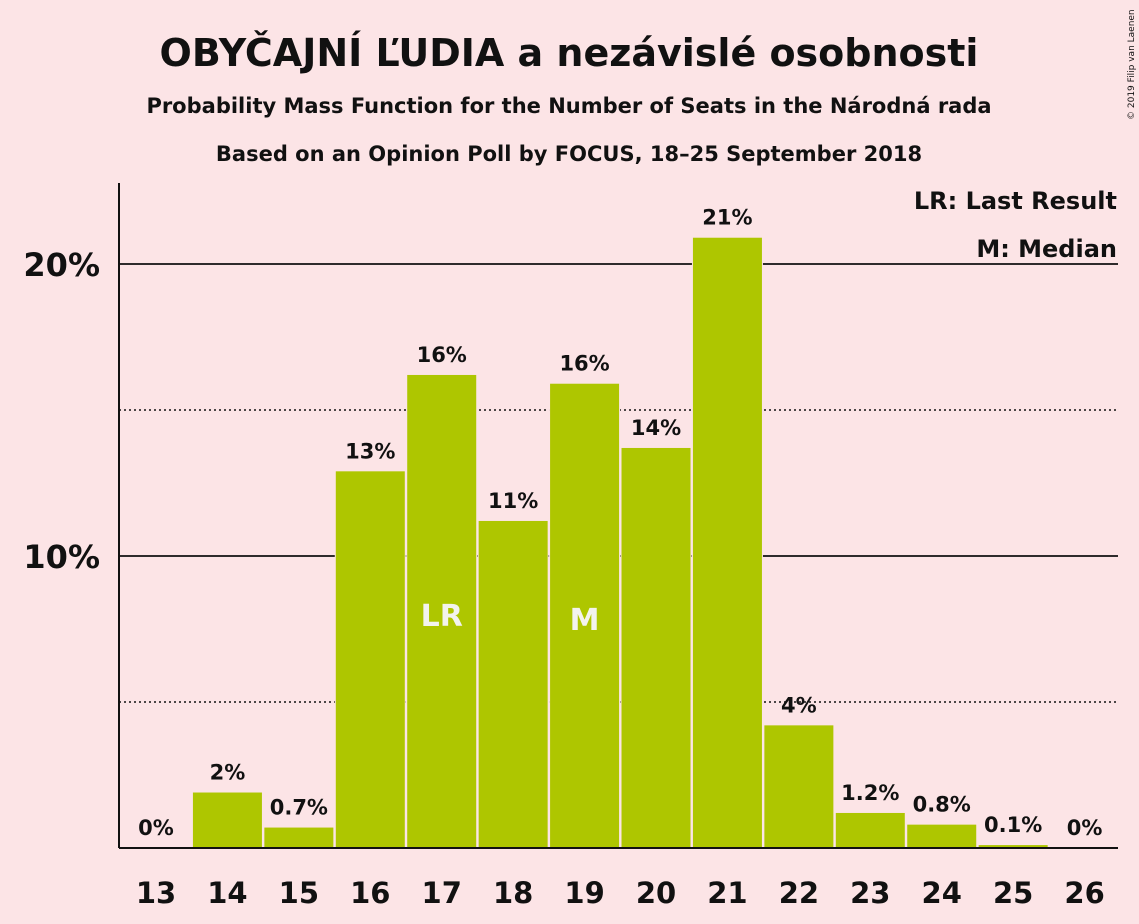  What do you see at coordinates (727, 218) in the screenshot?
I see `bar-value-label: 21%` at bounding box center [727, 218].